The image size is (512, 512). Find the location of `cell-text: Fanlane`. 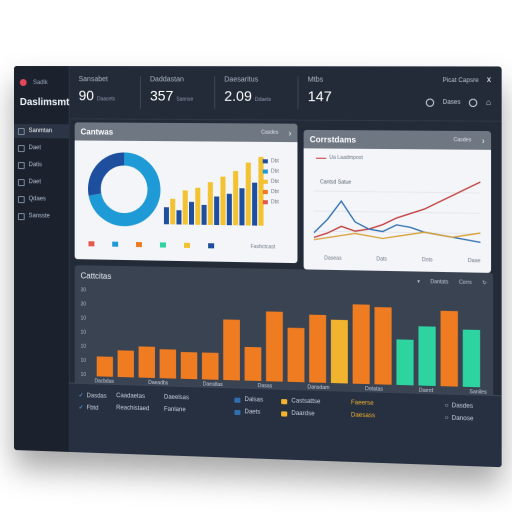

cell-text: Fanlane is located at coordinates (175, 410).